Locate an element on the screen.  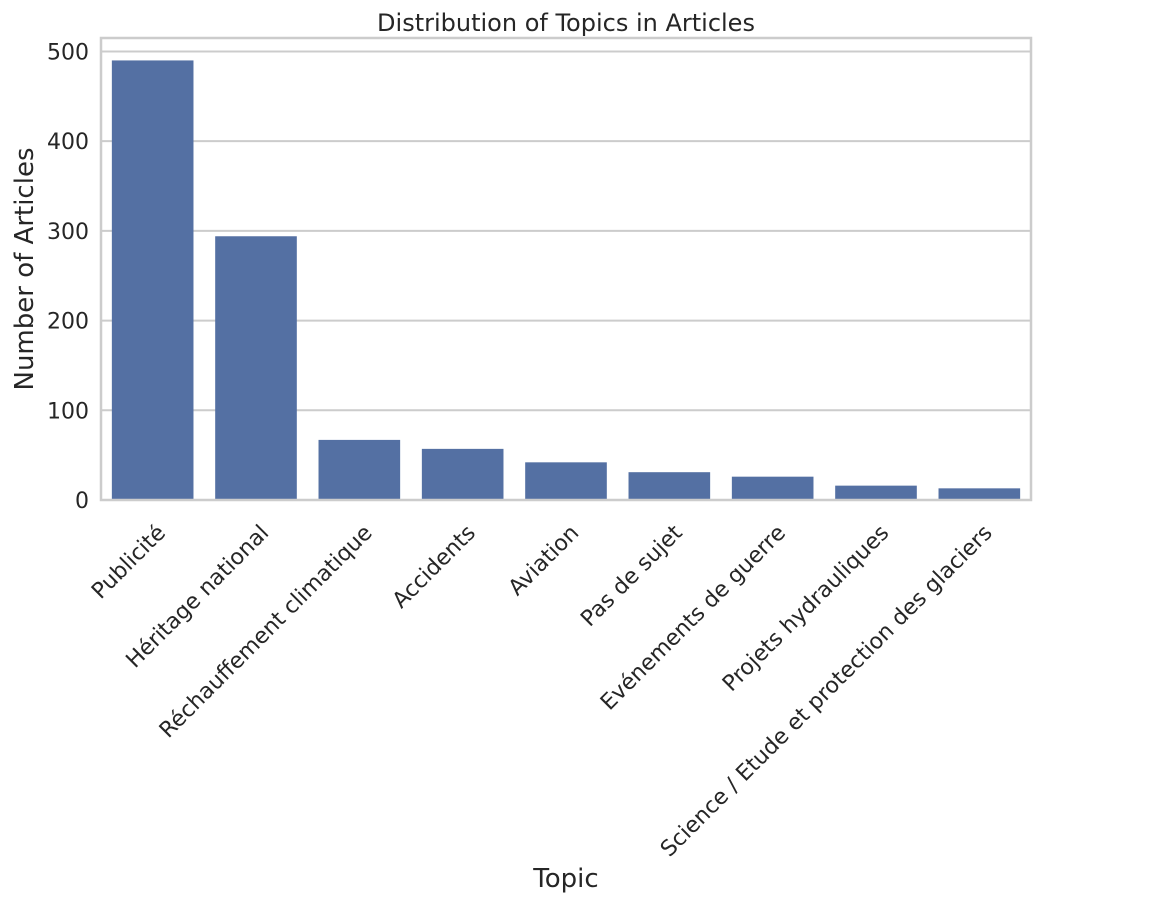
x-tick-label: Evénements de guerre is located at coordinates (693, 618).